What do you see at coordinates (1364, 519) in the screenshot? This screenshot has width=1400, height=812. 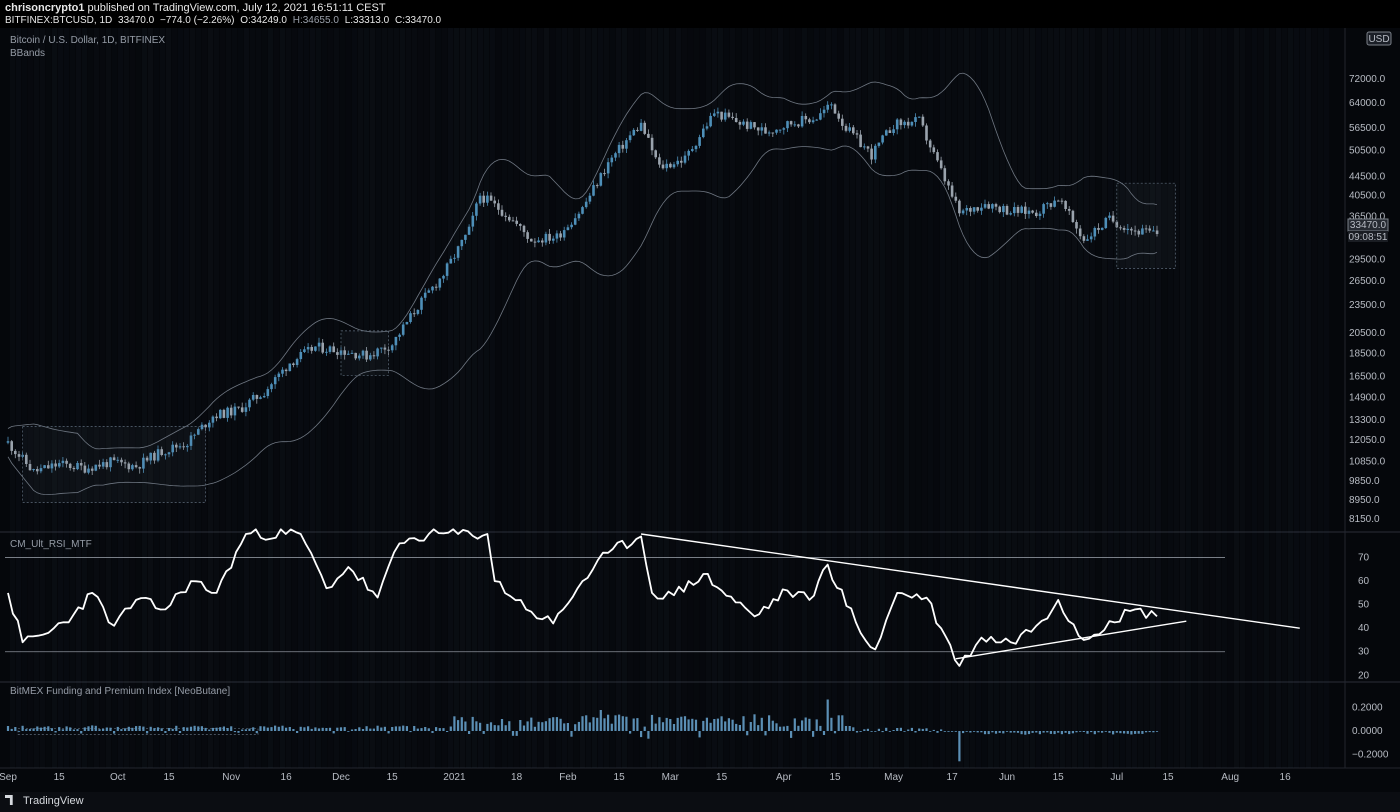 I see `price-tick-label: 8150.0` at bounding box center [1364, 519].